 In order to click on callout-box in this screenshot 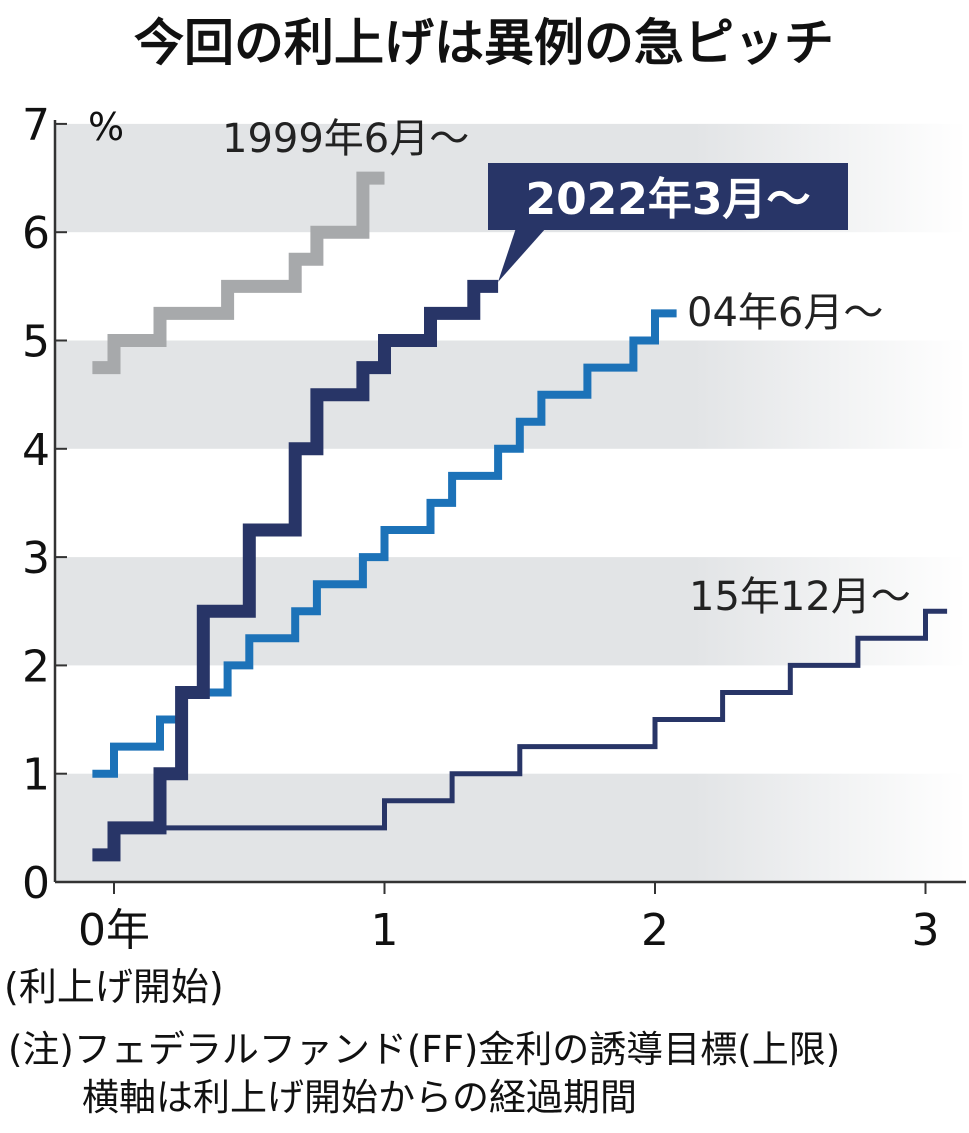, I will do `click(668, 196)`.